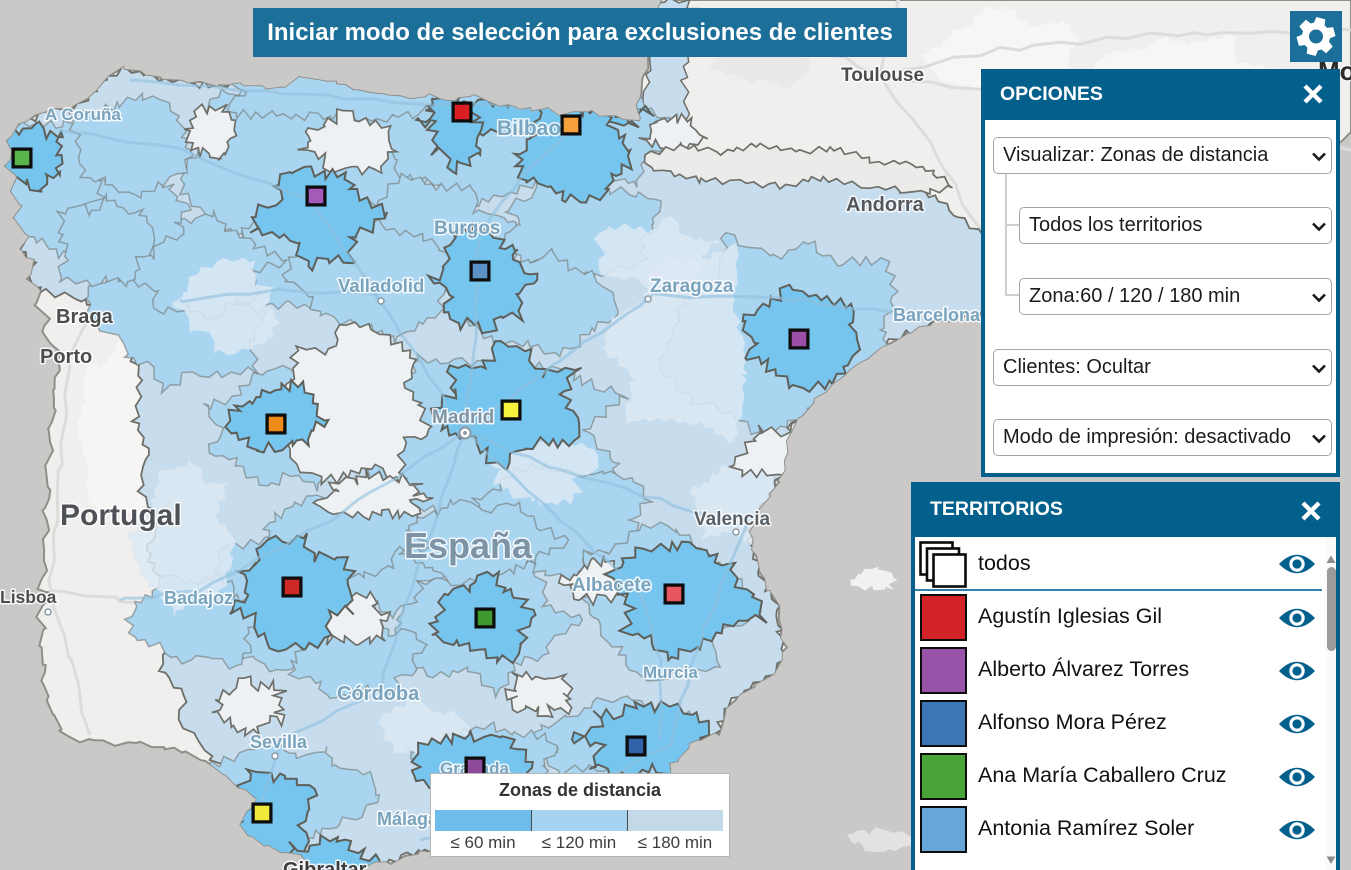  What do you see at coordinates (408, 819) in the screenshot?
I see `svg-text: Málaga` at bounding box center [408, 819].